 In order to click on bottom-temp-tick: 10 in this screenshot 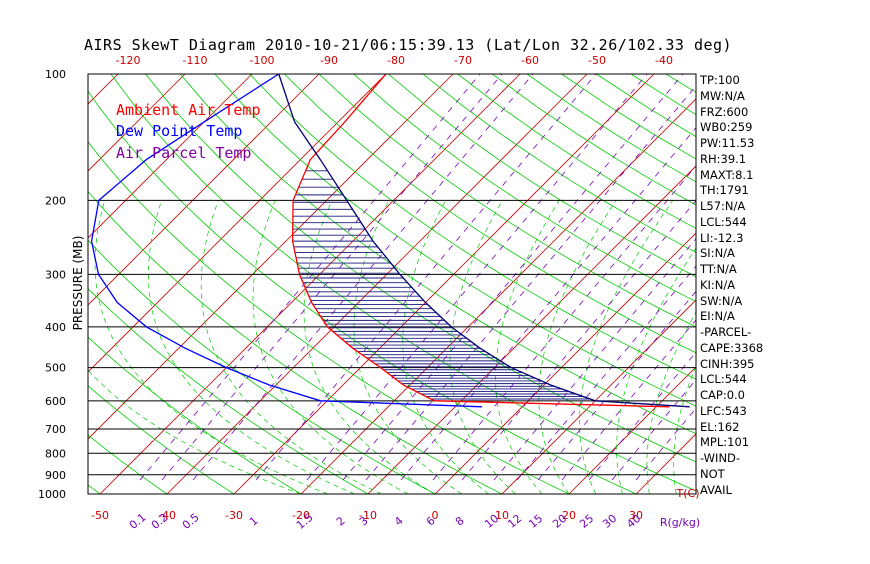, I will do `click(502, 515)`.